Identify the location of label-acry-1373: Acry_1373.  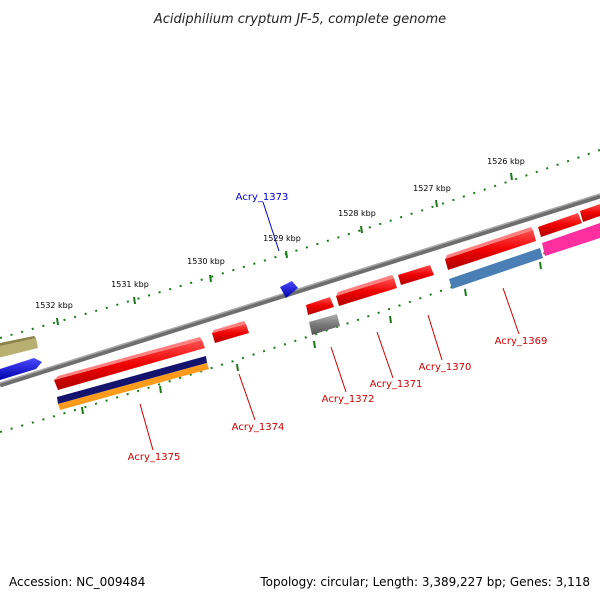
(262, 197).